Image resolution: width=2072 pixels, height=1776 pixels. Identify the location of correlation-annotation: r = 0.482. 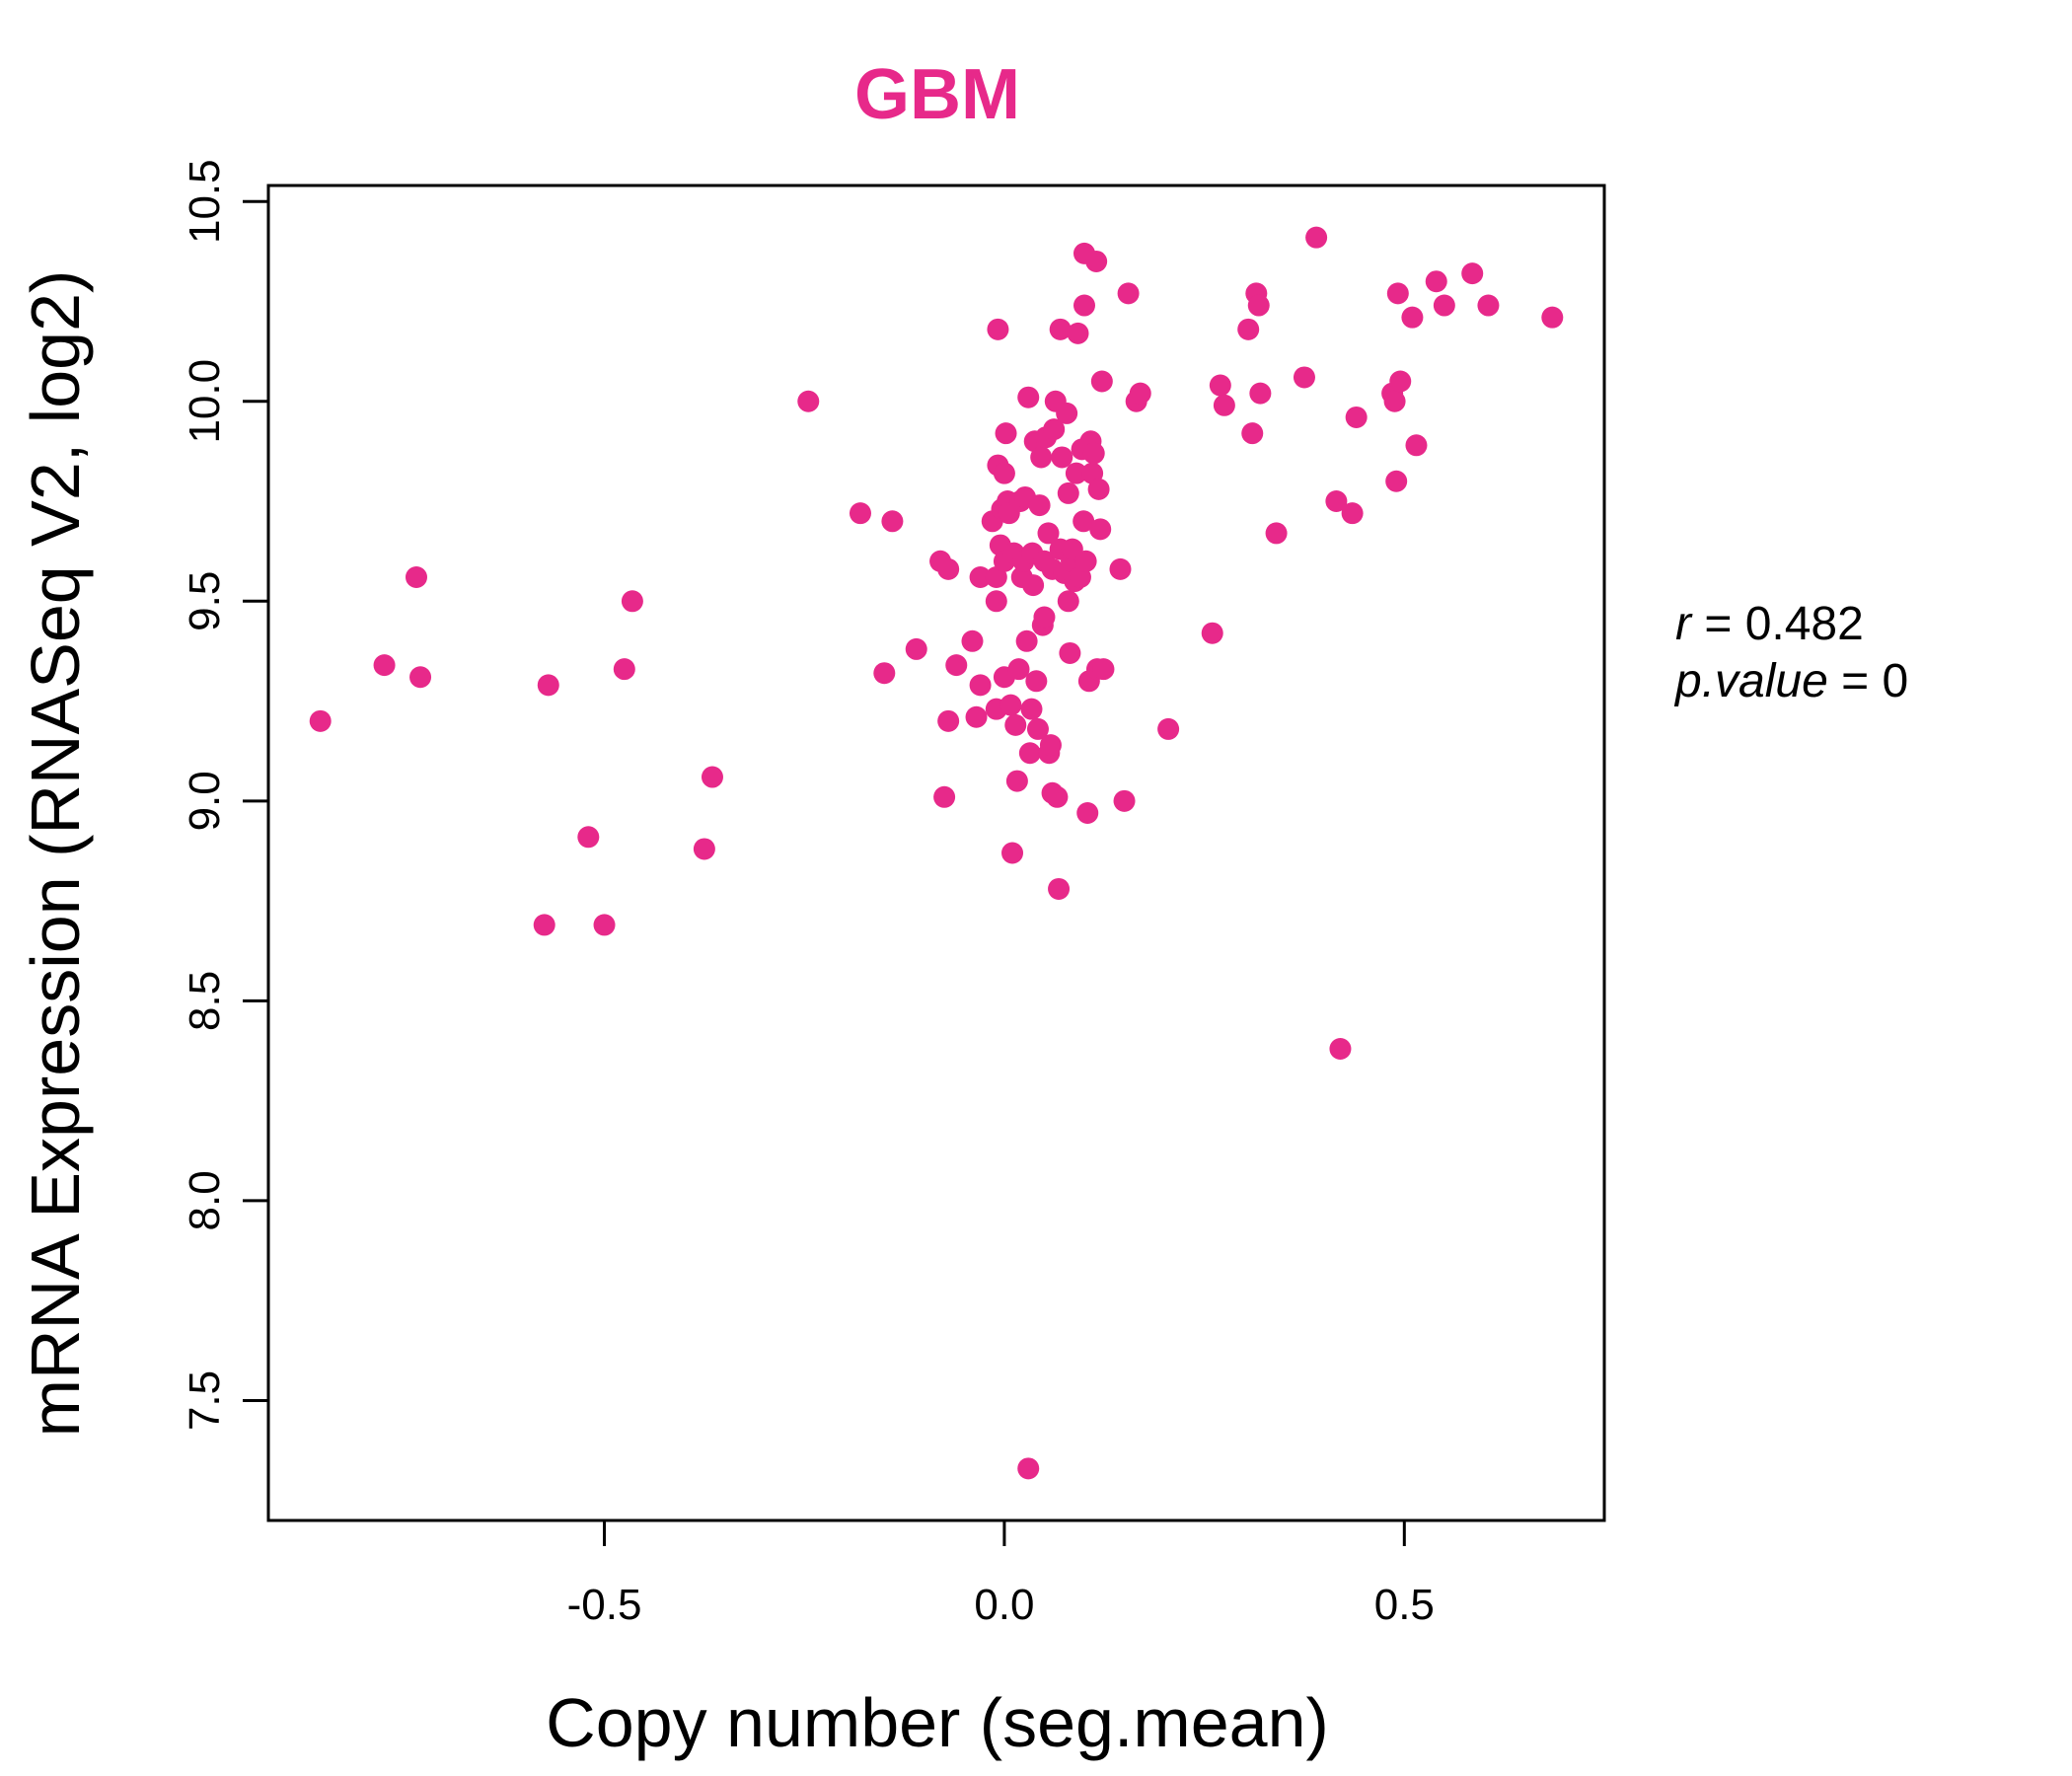
(1770, 624).